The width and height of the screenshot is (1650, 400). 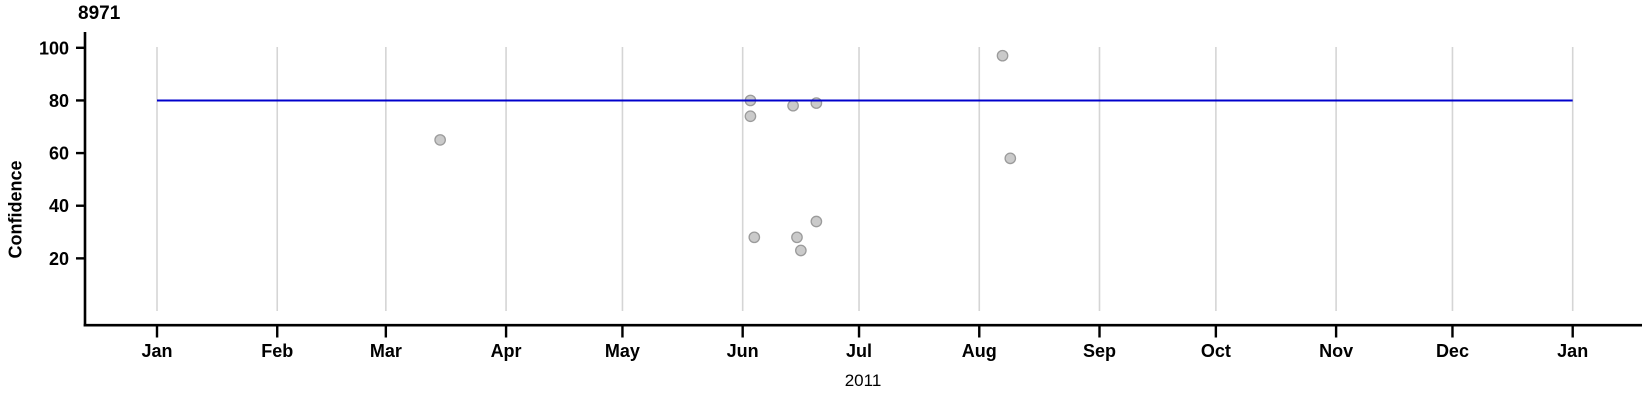 What do you see at coordinates (59, 206) in the screenshot?
I see `y-tick-label: 40` at bounding box center [59, 206].